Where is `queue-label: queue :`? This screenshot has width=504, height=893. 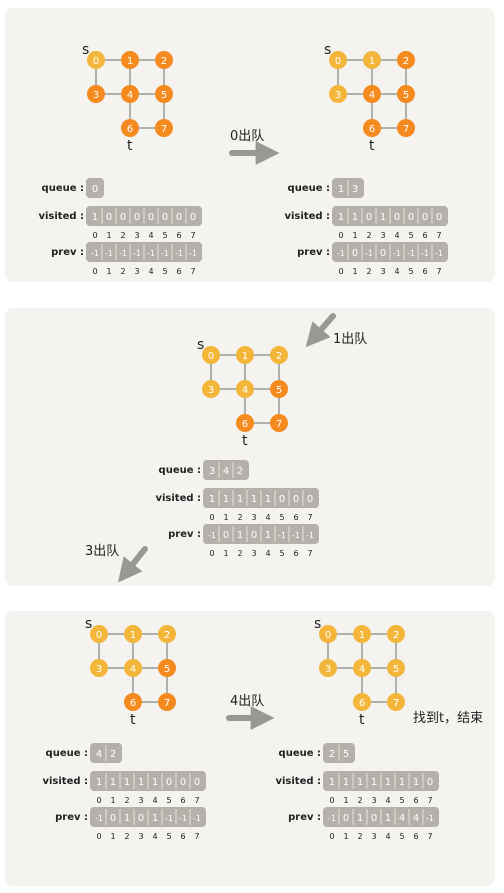
queue-label: queue : is located at coordinates (63, 188).